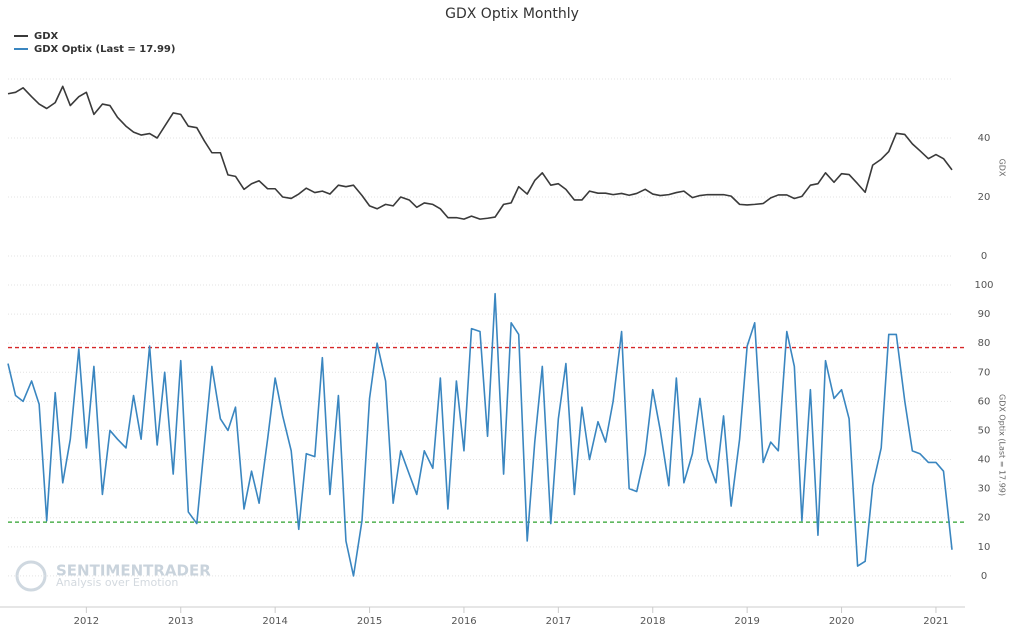 Image resolution: width=1024 pixels, height=640 pixels. I want to click on y-tick-label: 30, so click(984, 489).